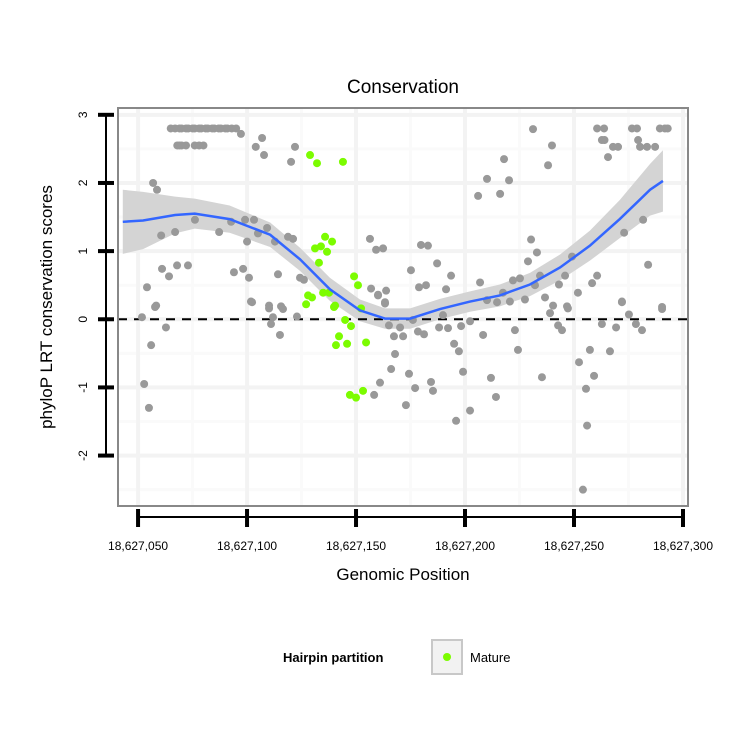 The height and width of the screenshot is (750, 750). What do you see at coordinates (396, 657) in the screenshot?
I see `legend: Hairpin partition Mature` at bounding box center [396, 657].